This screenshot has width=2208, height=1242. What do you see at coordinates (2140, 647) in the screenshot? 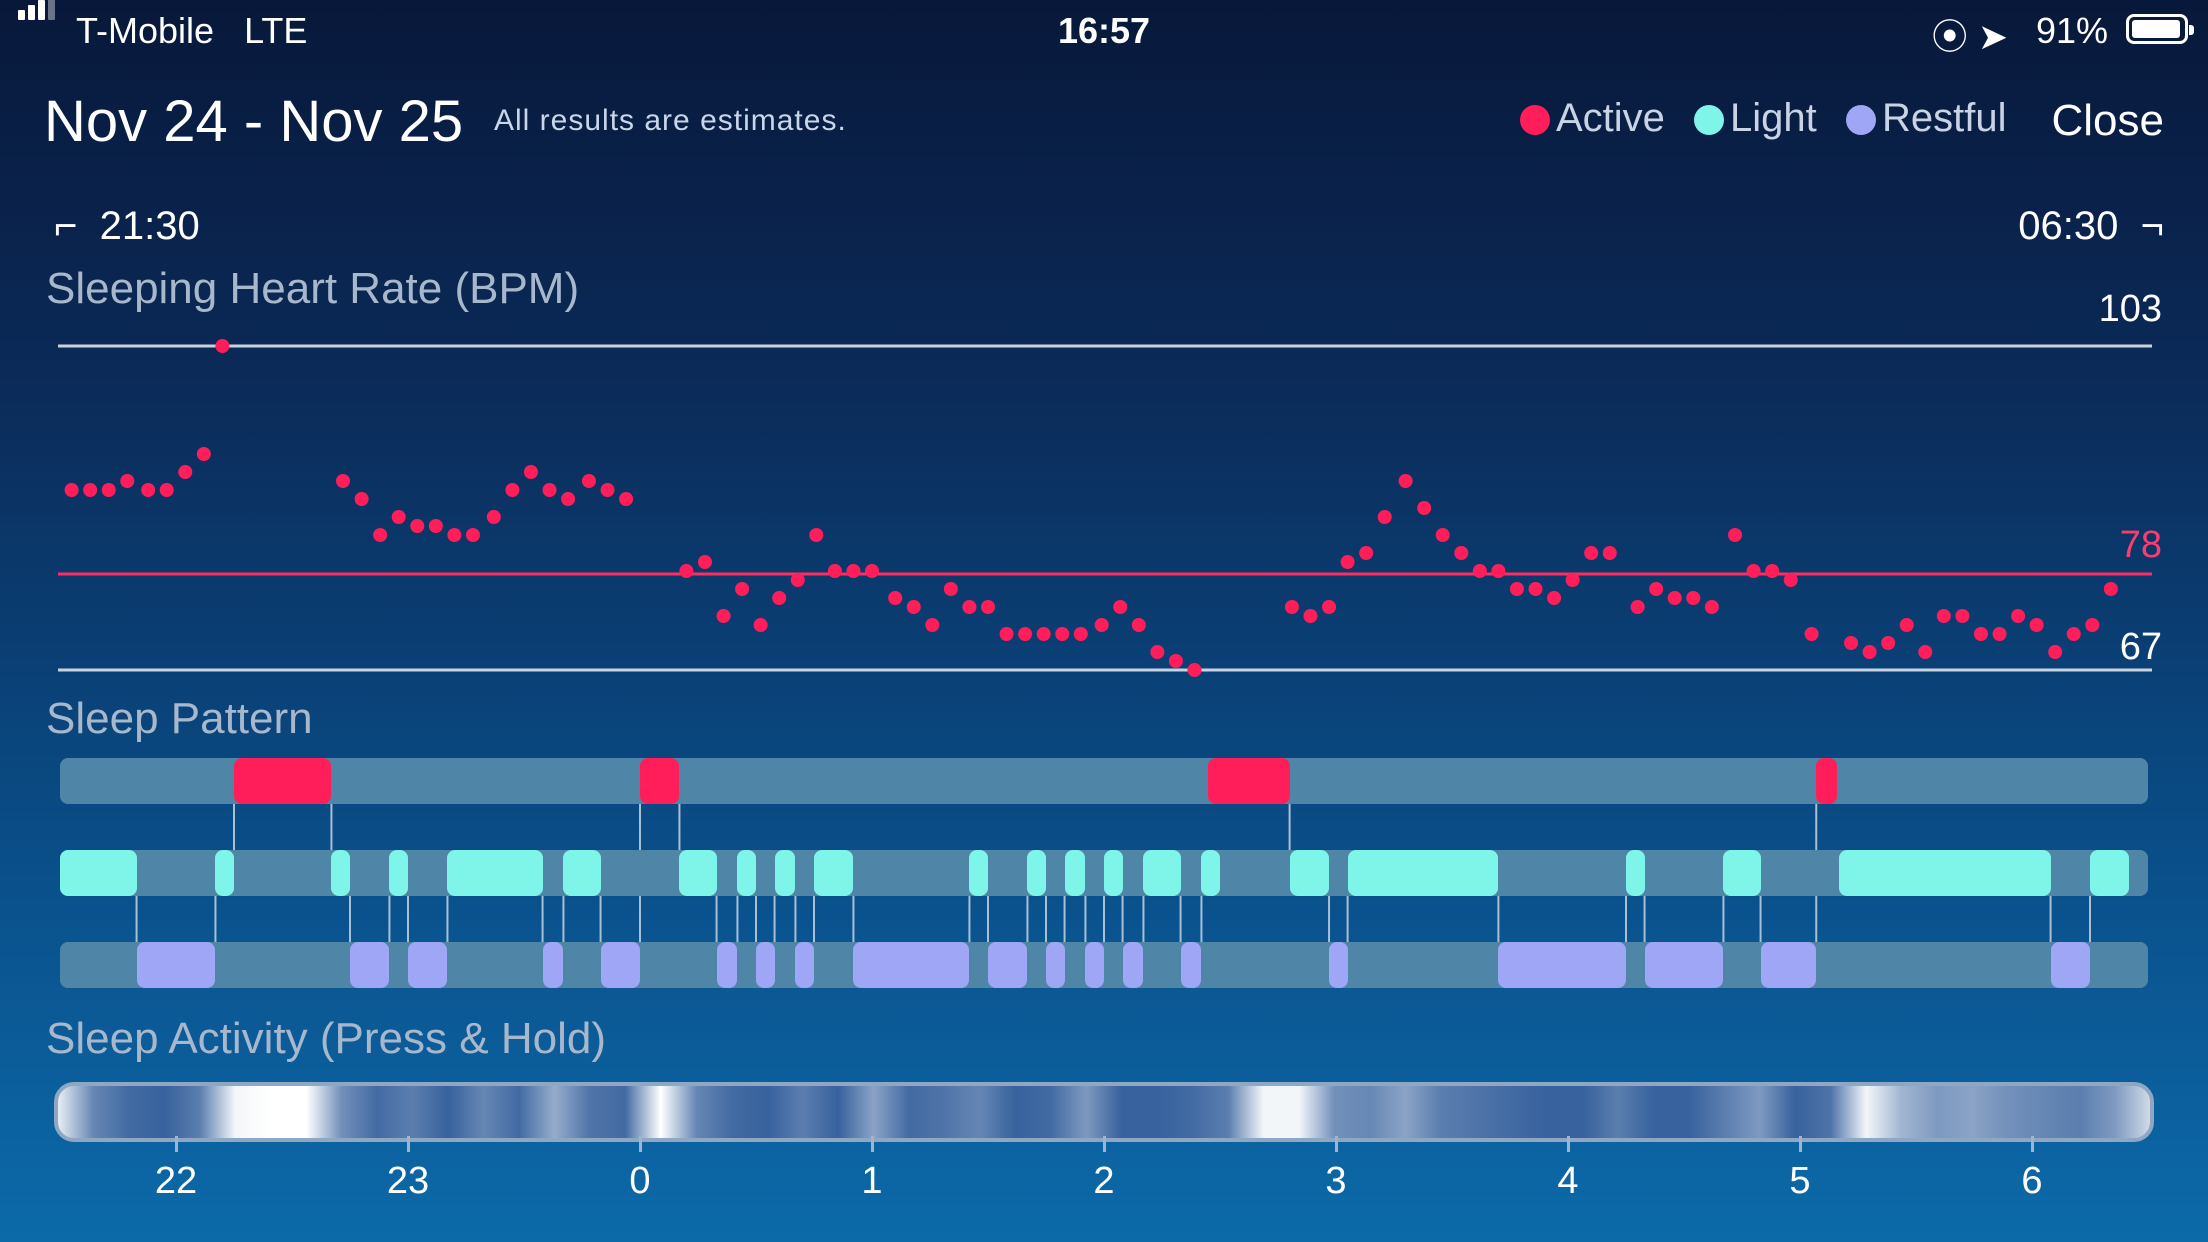
I see `hr-min-label: 67` at bounding box center [2140, 647].